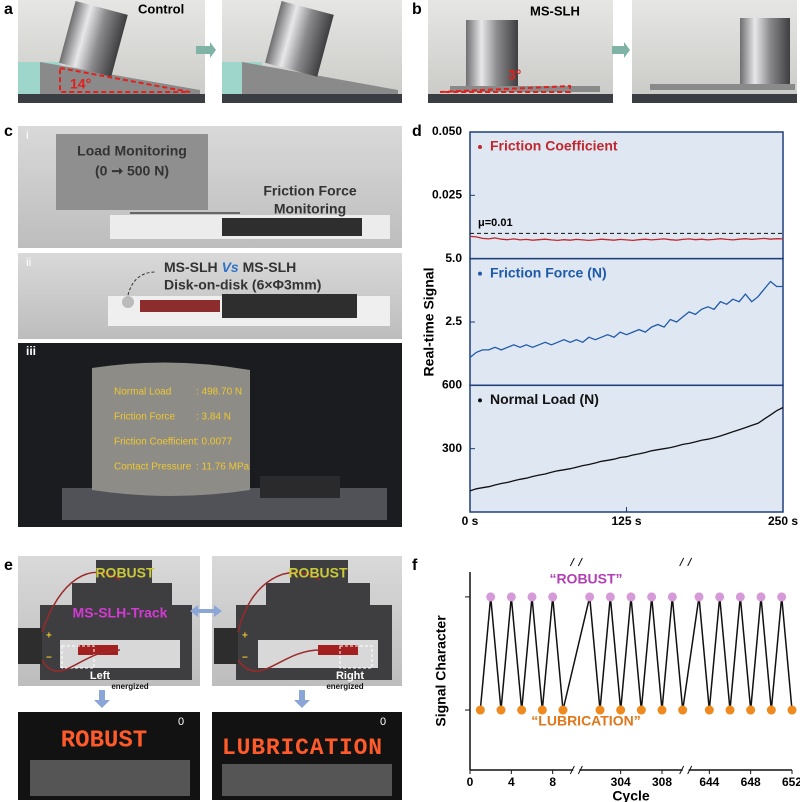 Image resolution: width=800 pixels, height=802 pixels. Describe the element at coordinates (30, 646) in the screenshot. I see `render-battery` at that location.